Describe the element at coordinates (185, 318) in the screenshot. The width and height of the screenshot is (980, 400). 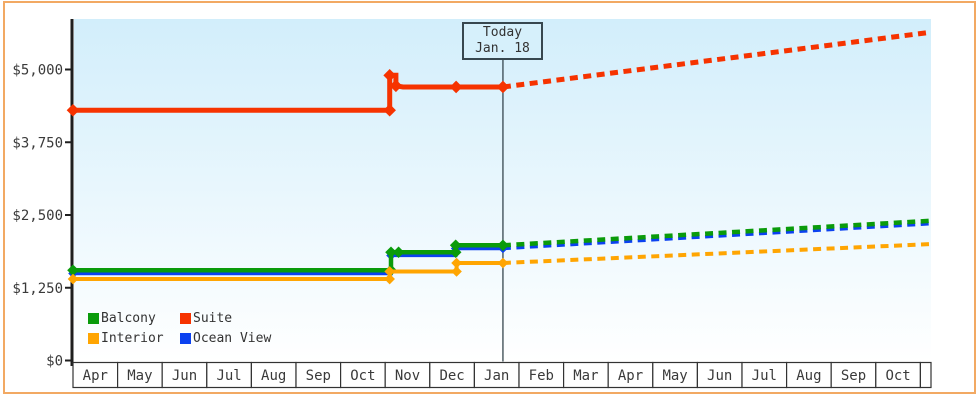
I see `suite-swatch-icon` at that location.